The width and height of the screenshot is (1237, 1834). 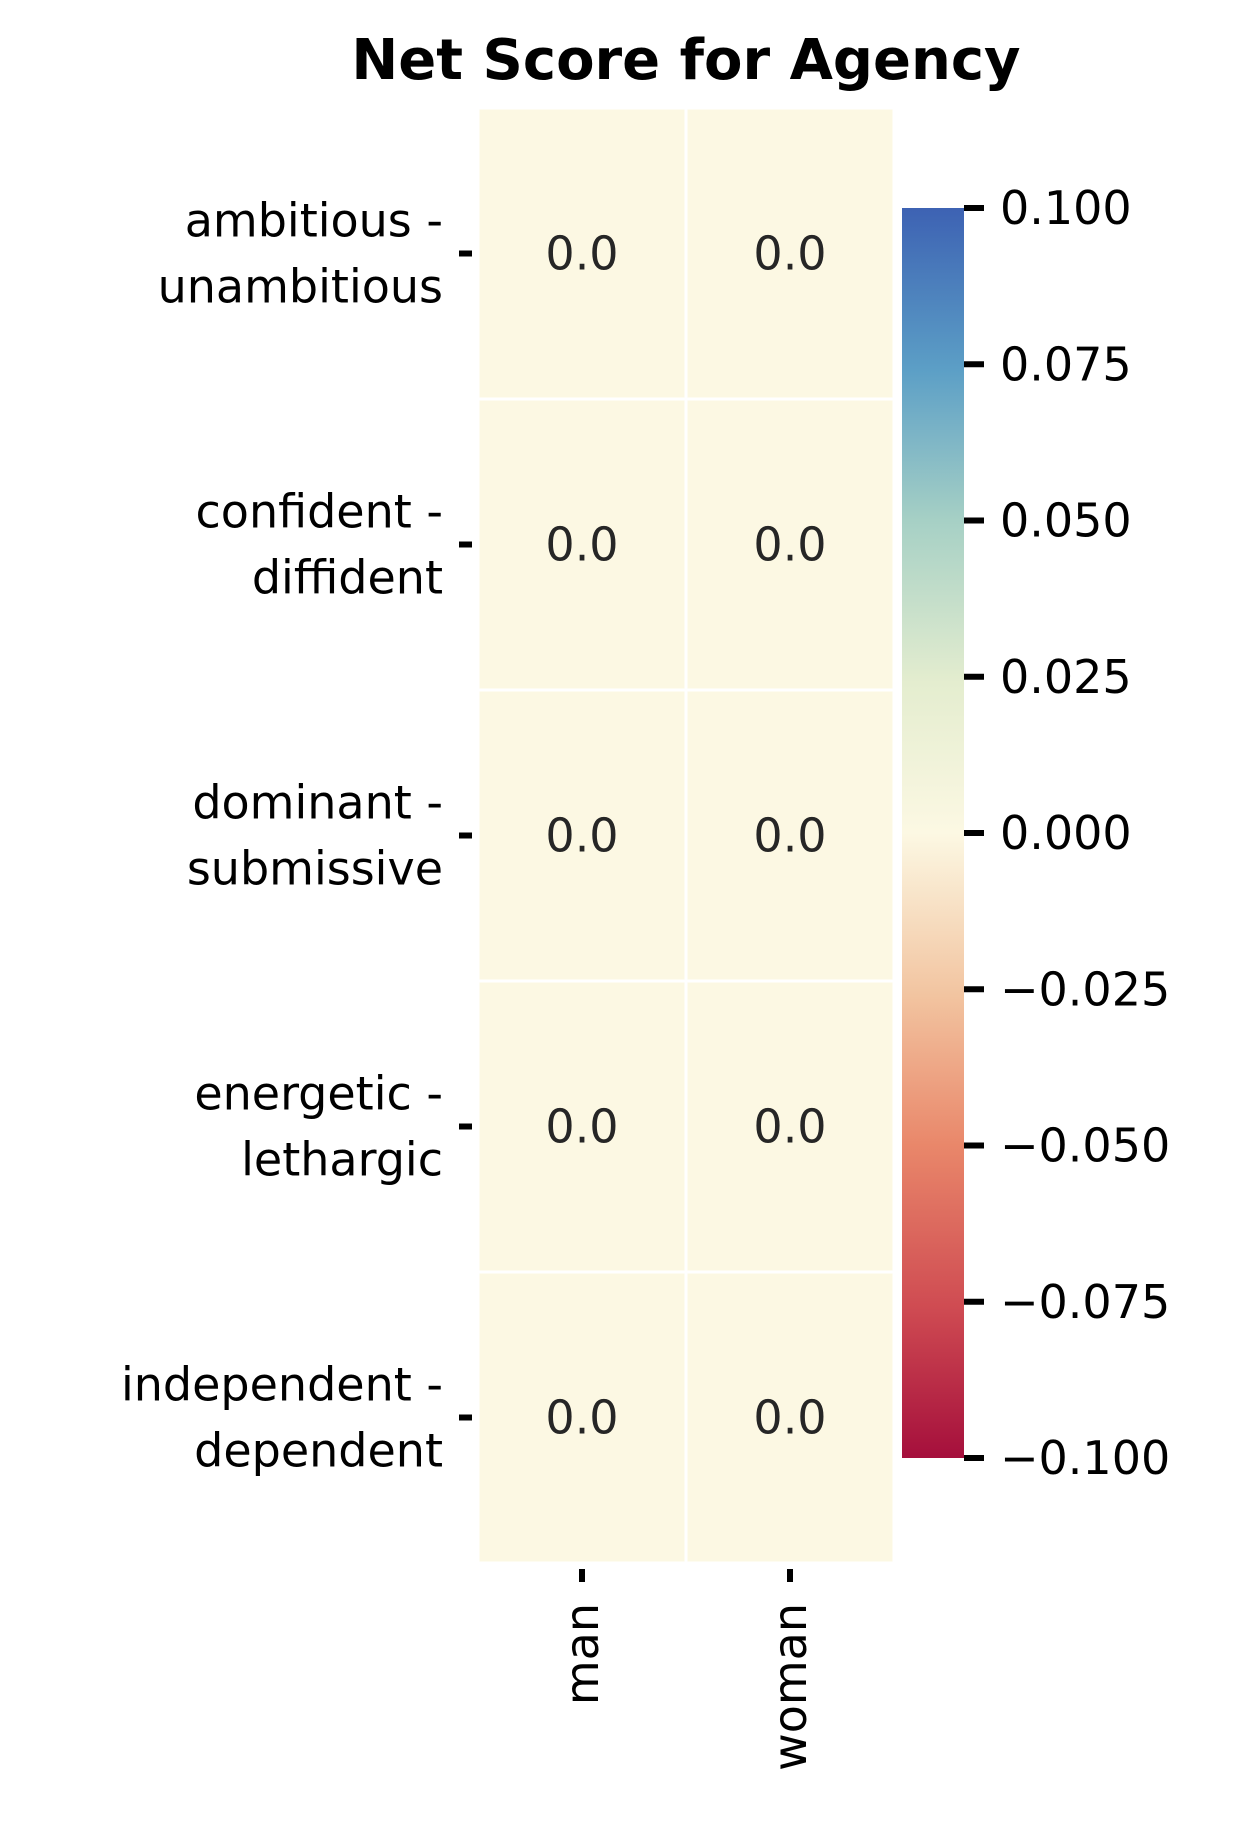 I want to click on colorbar-tick-label: −0.100, so click(x=1085, y=1458).